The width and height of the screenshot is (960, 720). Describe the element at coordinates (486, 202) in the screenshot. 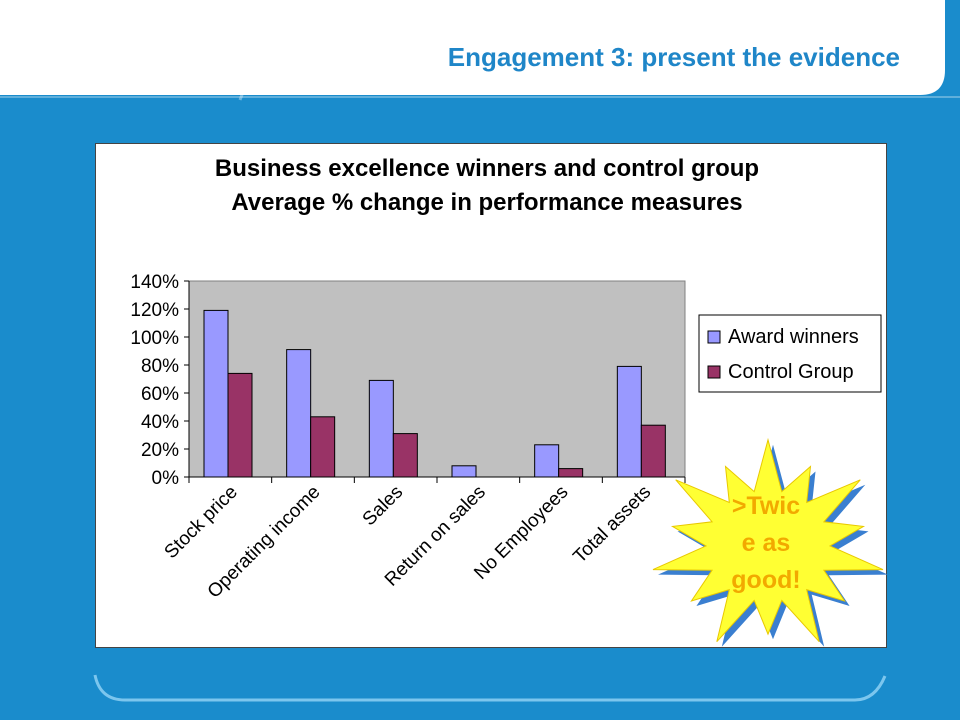

I see `chart-title-line-2: Average % change in performance measures` at that location.